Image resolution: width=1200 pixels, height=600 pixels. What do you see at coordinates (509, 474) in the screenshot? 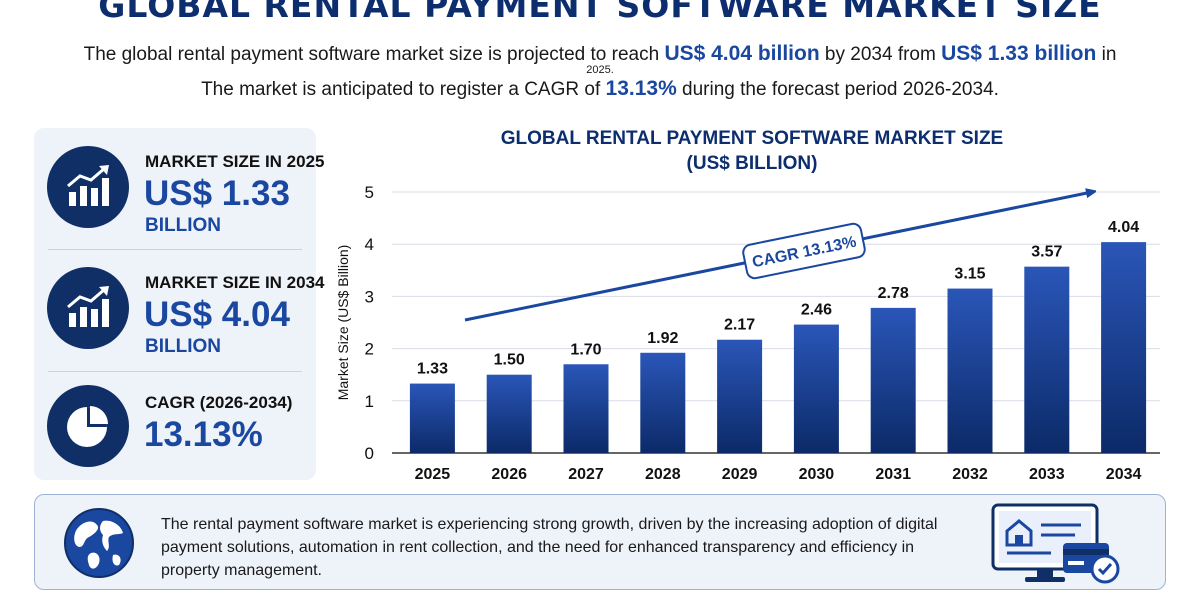
I see `x-tick-label: 2026` at bounding box center [509, 474].